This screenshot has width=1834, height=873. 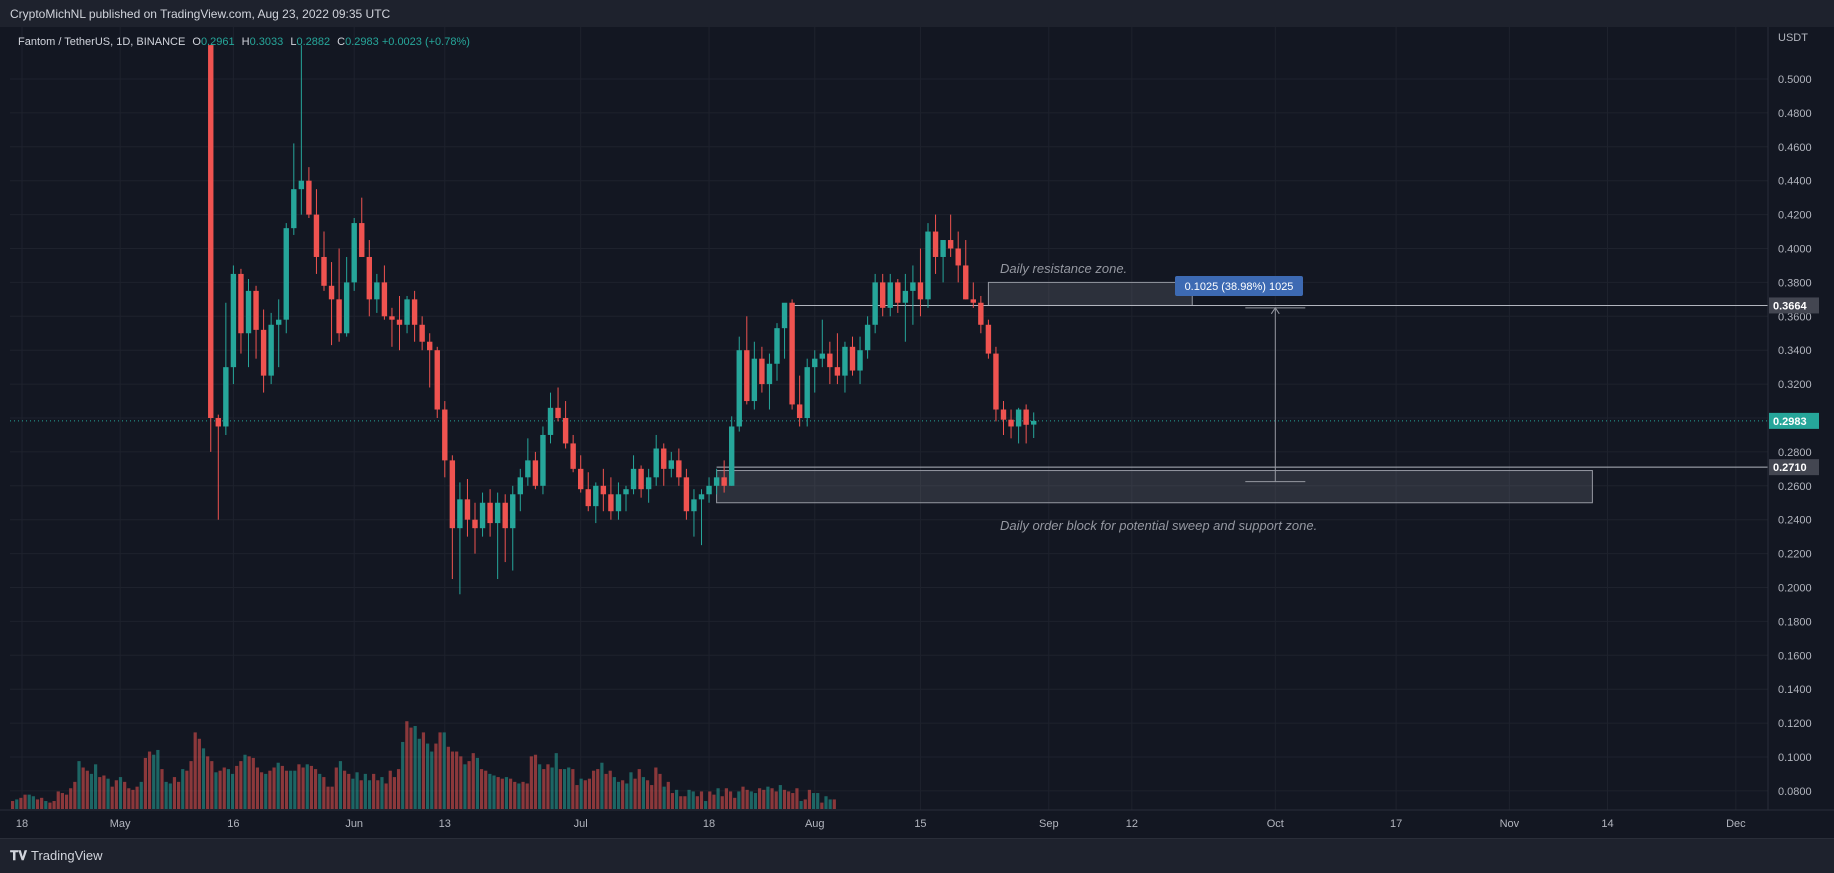 What do you see at coordinates (1794, 305) in the screenshot?
I see `badge-level-high-bg` at bounding box center [1794, 305].